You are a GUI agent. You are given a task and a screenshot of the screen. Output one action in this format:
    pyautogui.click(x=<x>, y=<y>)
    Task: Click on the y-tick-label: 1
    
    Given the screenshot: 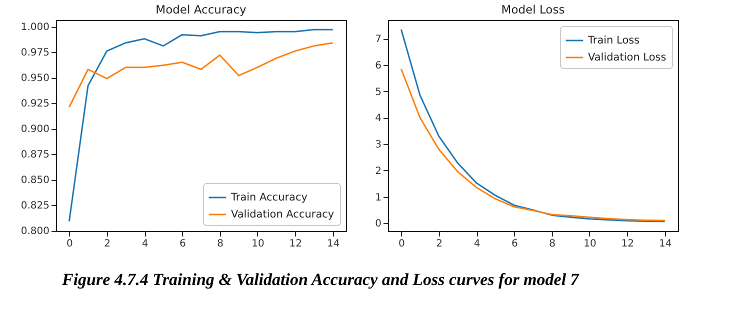 What is the action you would take?
    pyautogui.click(x=378, y=198)
    